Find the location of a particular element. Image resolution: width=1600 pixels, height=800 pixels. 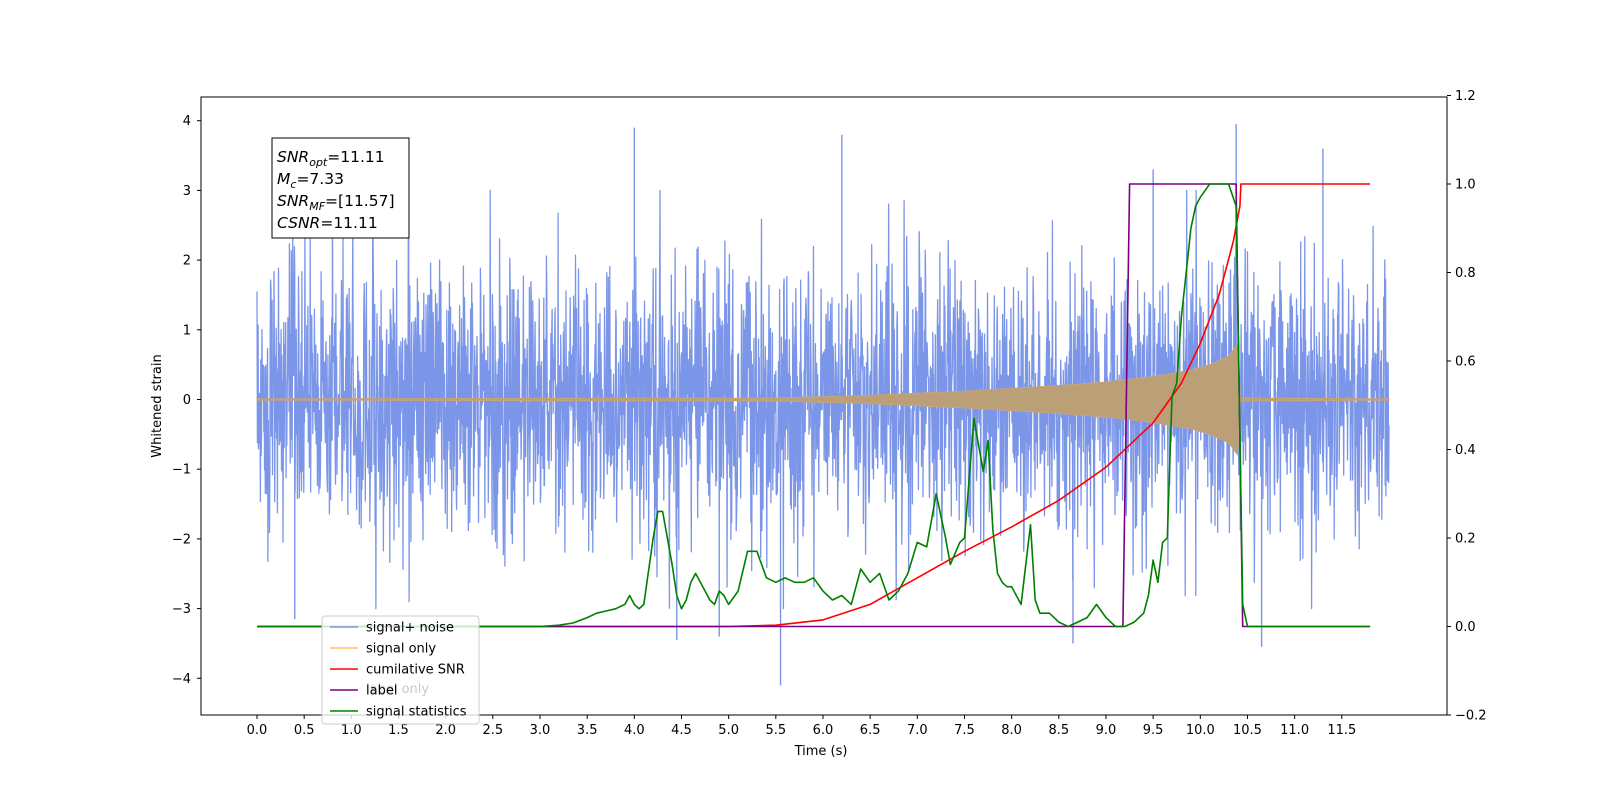

y-right-tick-label: 0.2 is located at coordinates (1465, 539).